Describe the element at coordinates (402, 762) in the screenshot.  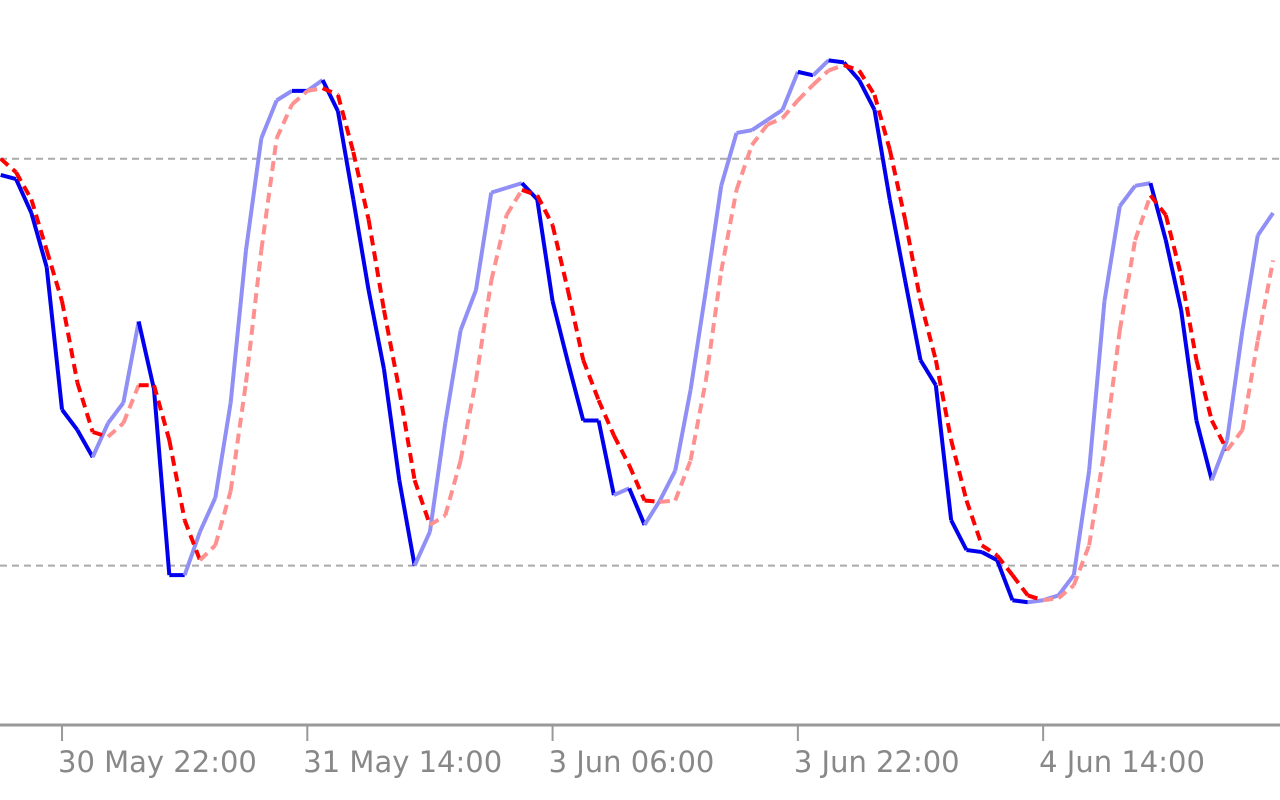
I see `x-tick-label: 31 May 14:00` at that location.